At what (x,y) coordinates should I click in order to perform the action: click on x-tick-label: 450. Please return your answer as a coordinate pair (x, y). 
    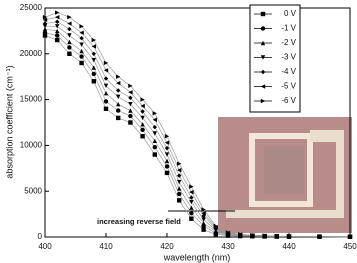
    Looking at the image, I should click on (350, 246).